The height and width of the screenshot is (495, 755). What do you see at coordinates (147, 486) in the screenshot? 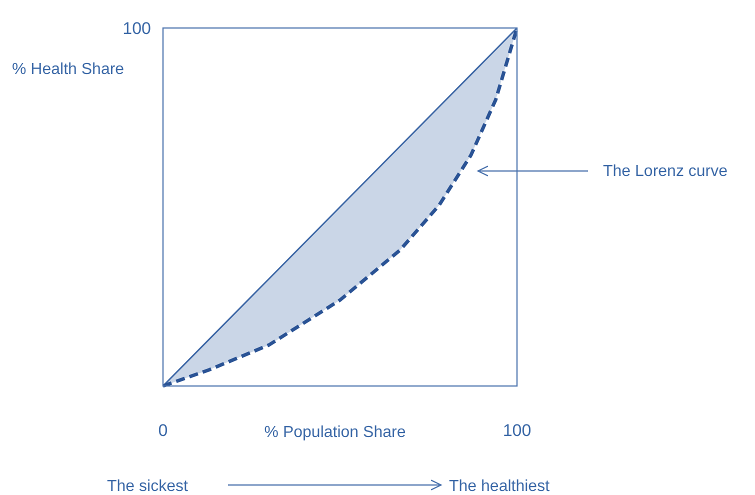
I see `text: The sickest` at bounding box center [147, 486].